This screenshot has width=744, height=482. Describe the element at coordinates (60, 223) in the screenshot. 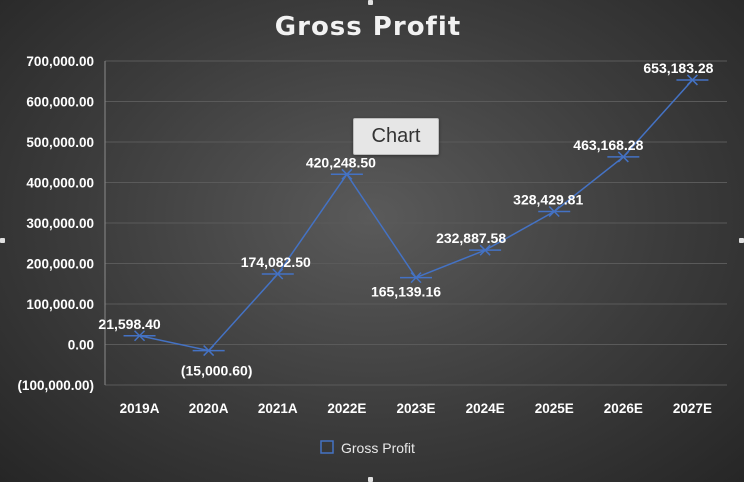

I see `y-tick-label: 300,000.00` at that location.